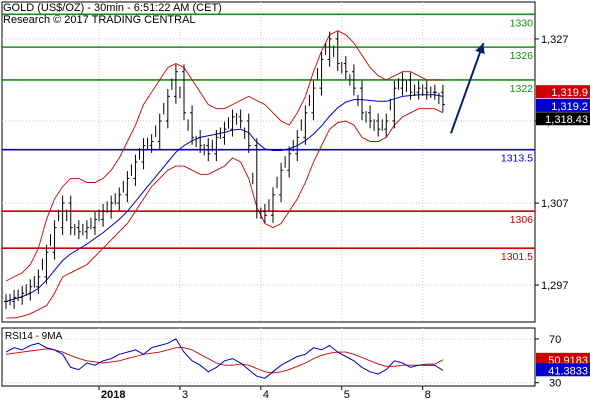 The width and height of the screenshot is (590, 400). I want to click on x-tick-label-4: 8, so click(428, 394).